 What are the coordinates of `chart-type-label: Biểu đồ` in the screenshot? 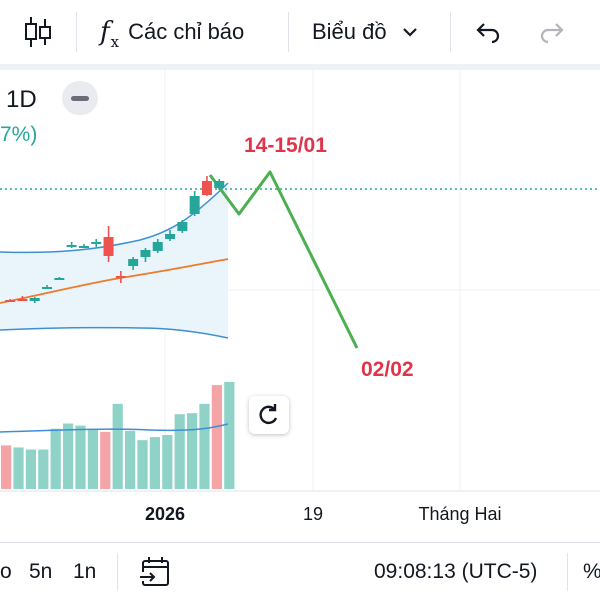 It's located at (349, 31).